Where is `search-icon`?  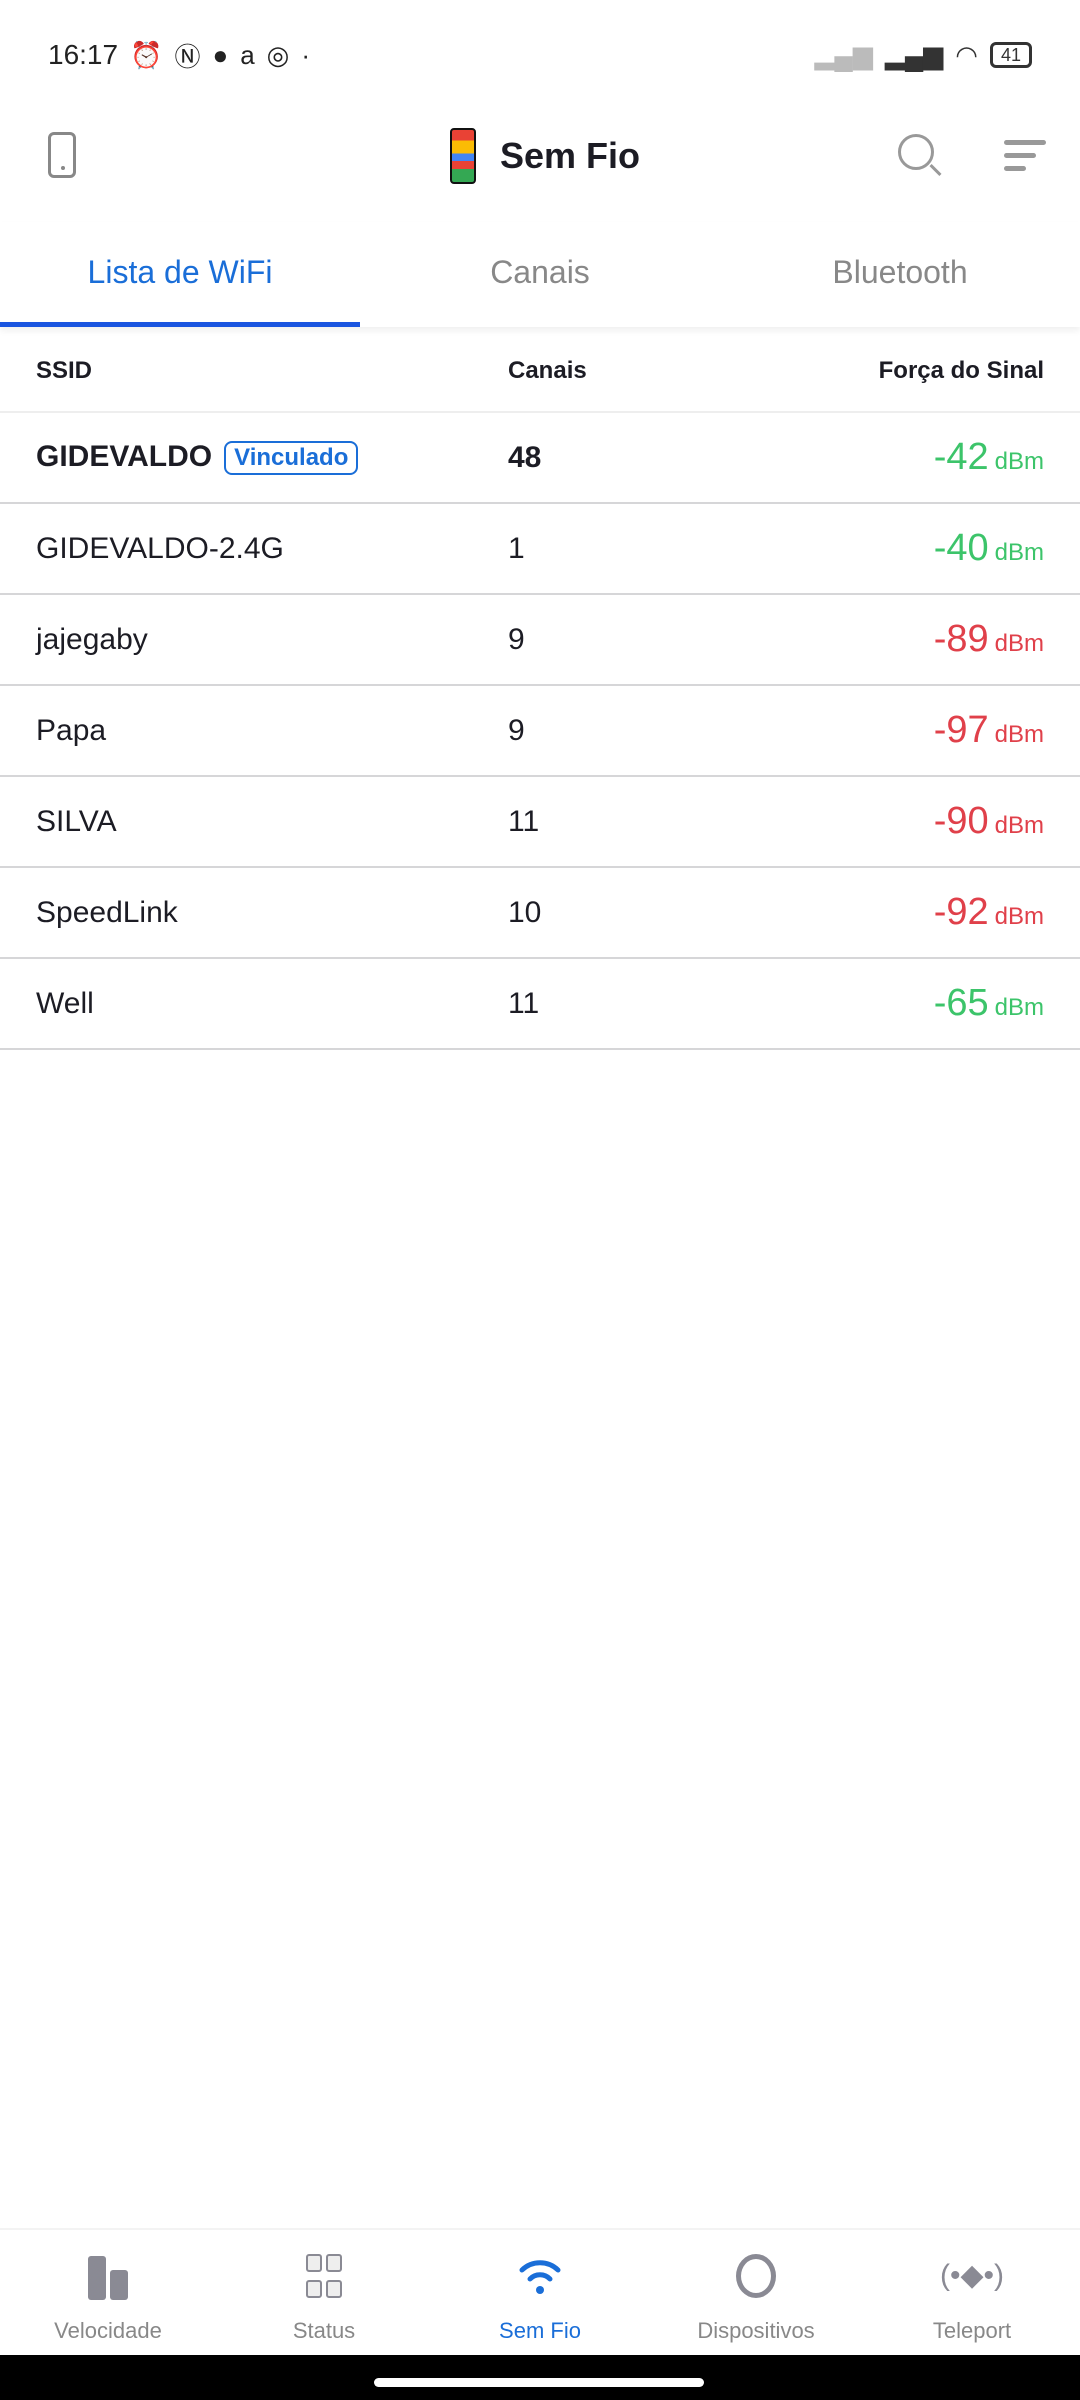 search-icon is located at coordinates (916, 152).